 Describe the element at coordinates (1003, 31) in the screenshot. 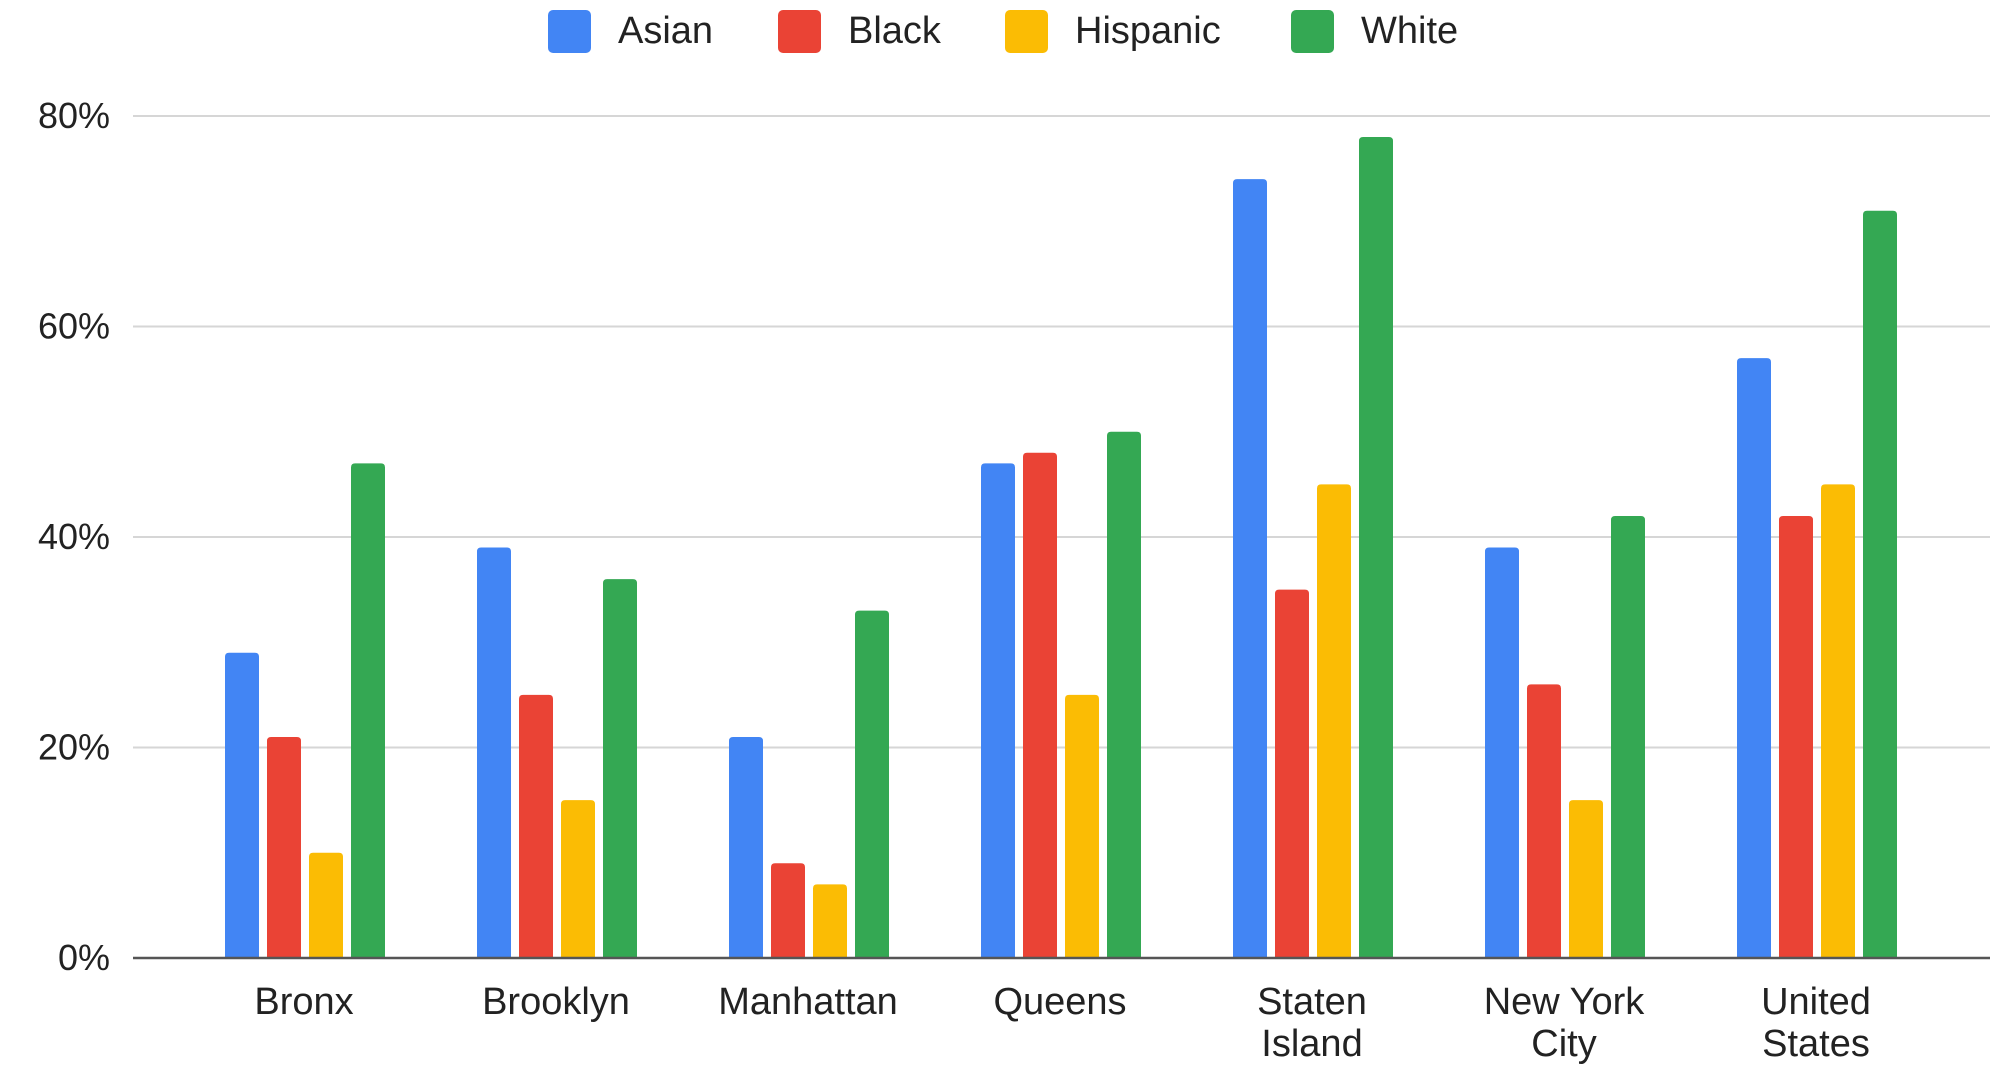

I see `legend: Asian Black Hispanic White` at that location.